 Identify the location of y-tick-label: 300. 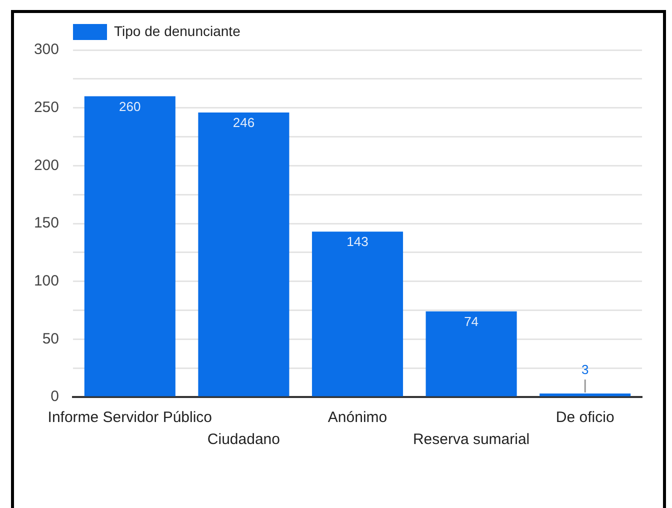
(46, 49).